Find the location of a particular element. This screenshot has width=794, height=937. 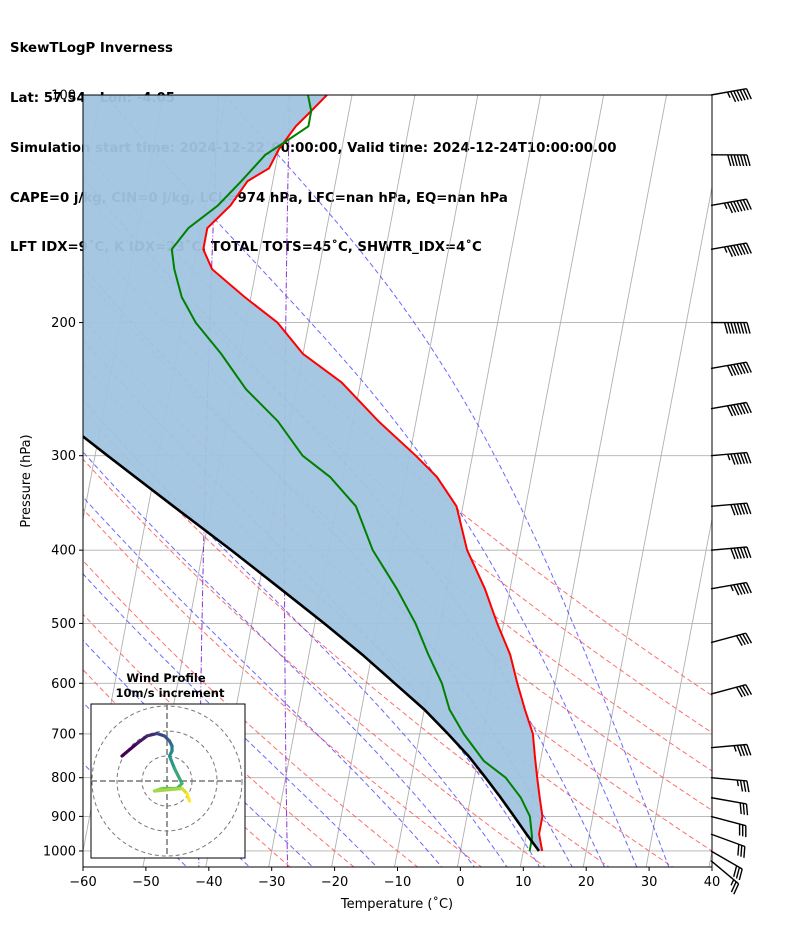

x-tick-label: −50 is located at coordinates (145, 882).